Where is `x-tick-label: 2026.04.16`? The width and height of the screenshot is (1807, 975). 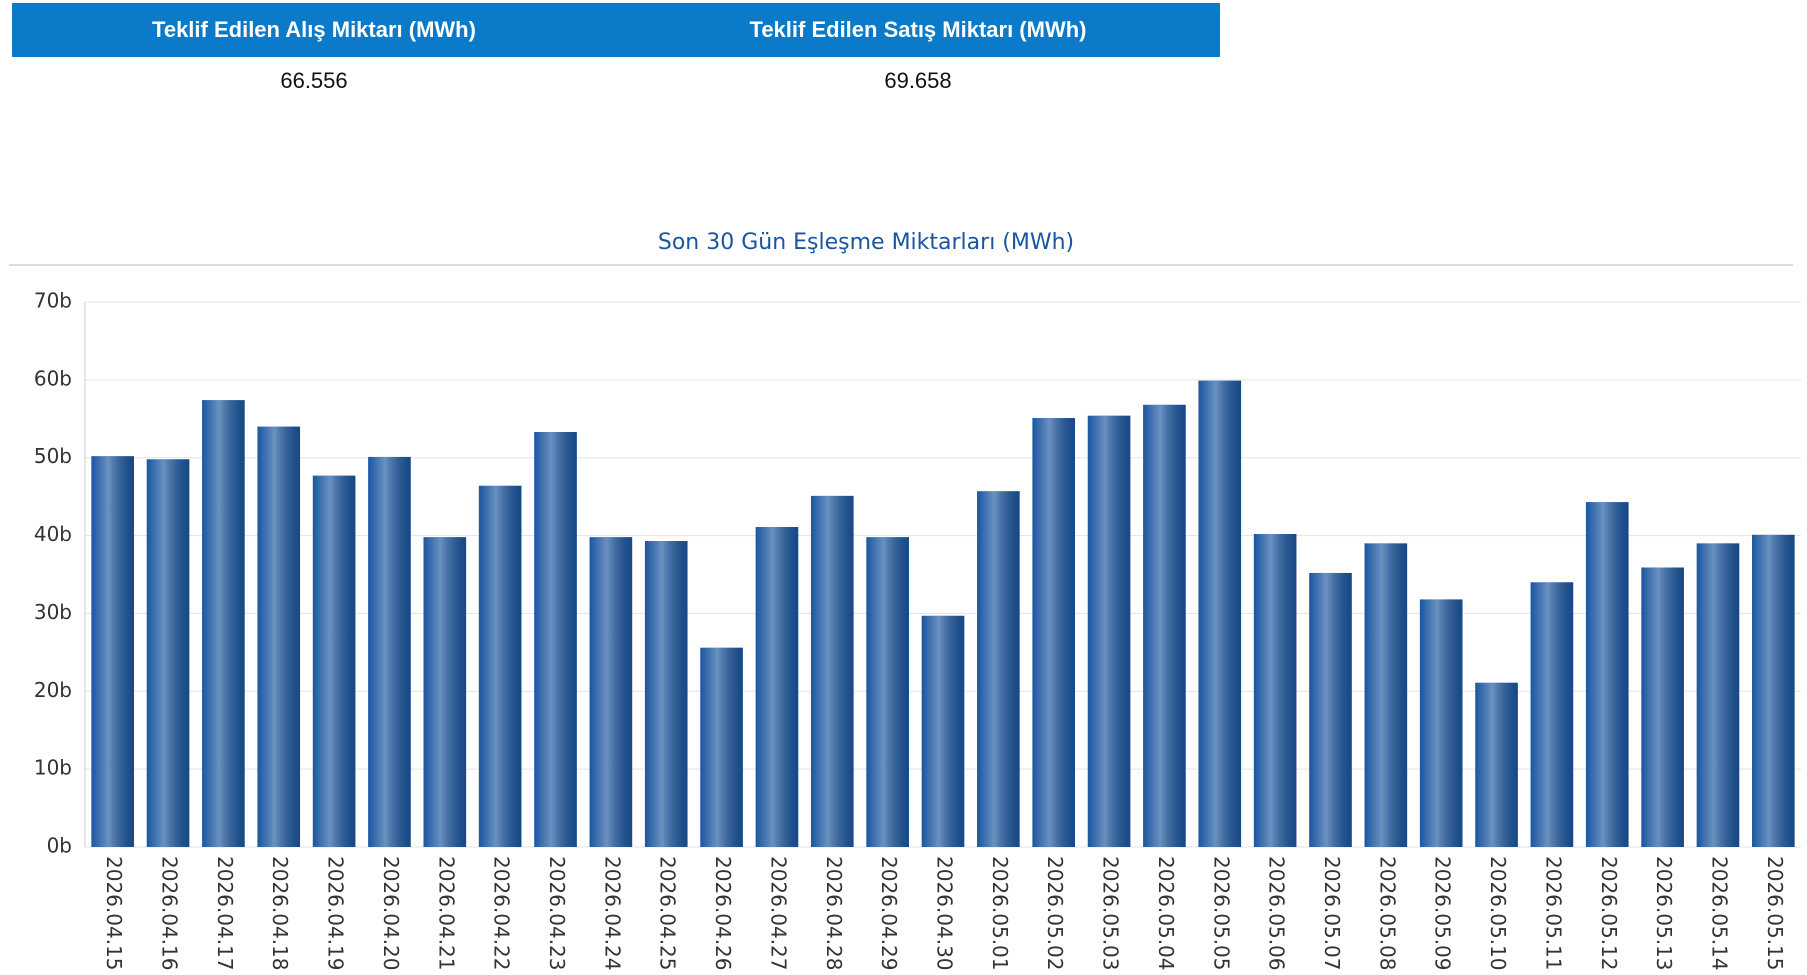
x-tick-label: 2026.04.16 is located at coordinates (170, 913).